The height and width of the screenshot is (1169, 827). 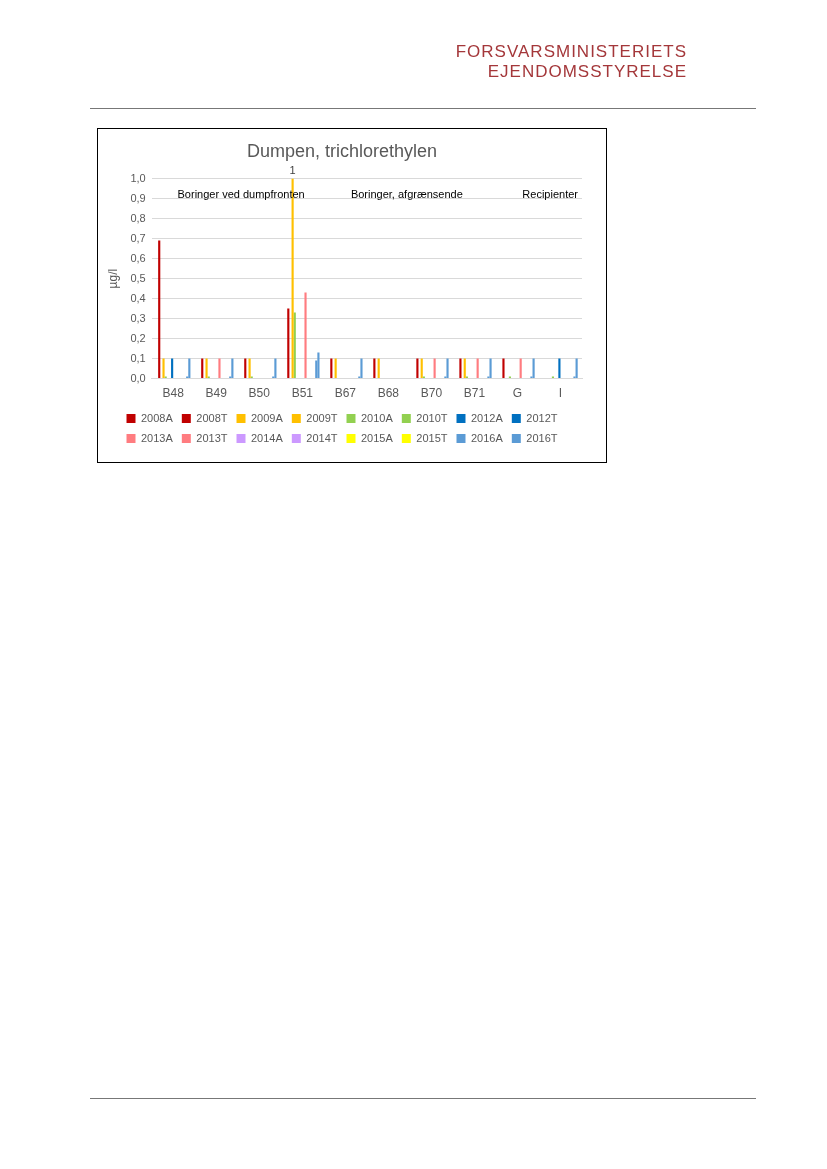 I want to click on legend-label: 2013A, so click(x=157, y=437).